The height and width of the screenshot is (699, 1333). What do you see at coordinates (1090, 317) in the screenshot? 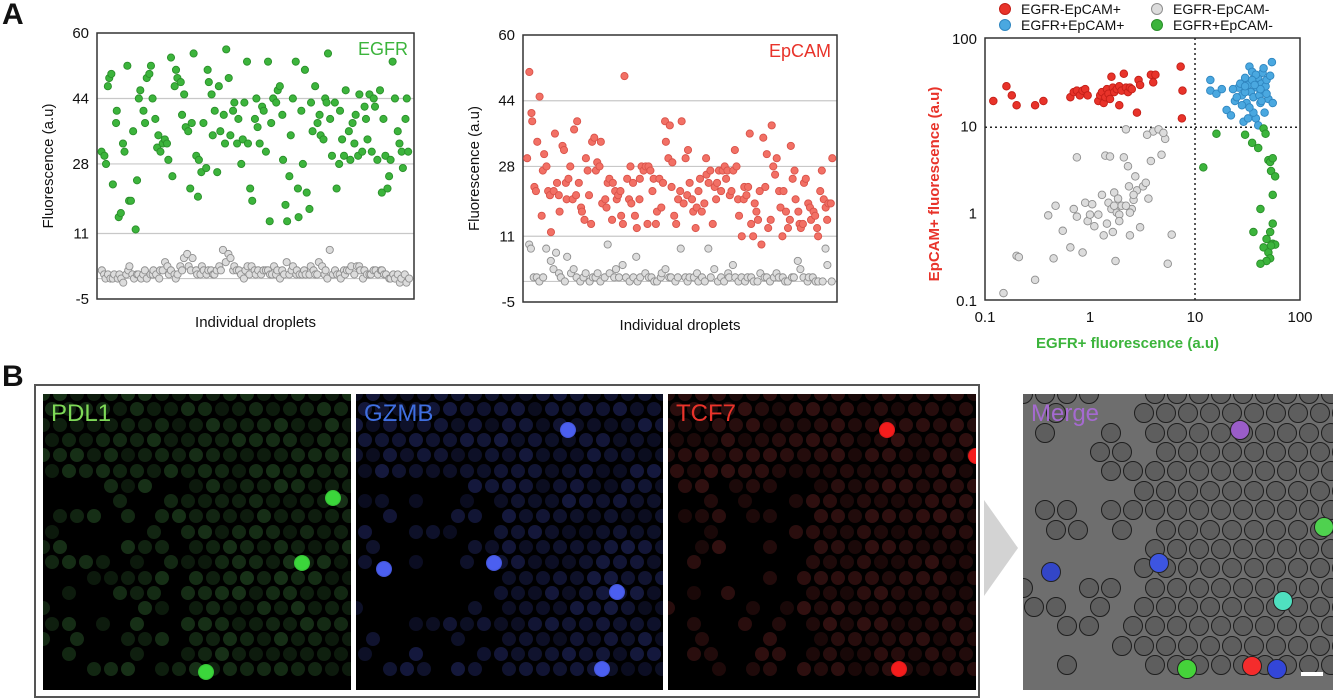
I see `x-tick-label: 1` at bounding box center [1090, 317].